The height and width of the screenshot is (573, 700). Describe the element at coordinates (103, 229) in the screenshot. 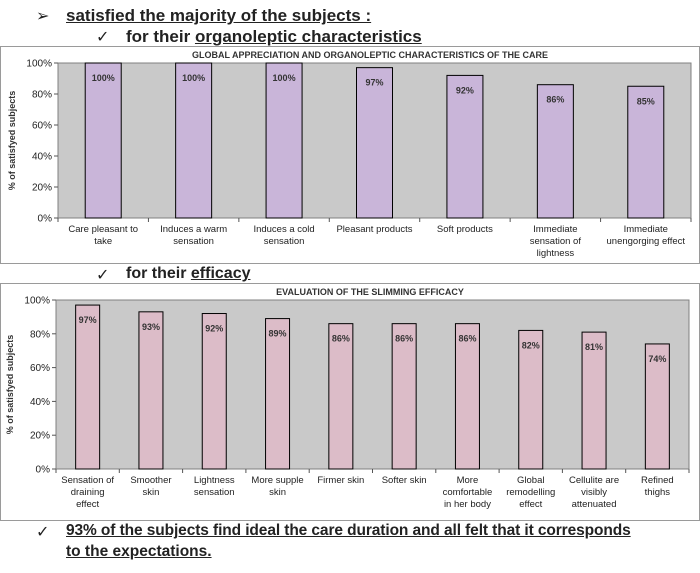

I see `x-category-label: Care pleasant to` at that location.